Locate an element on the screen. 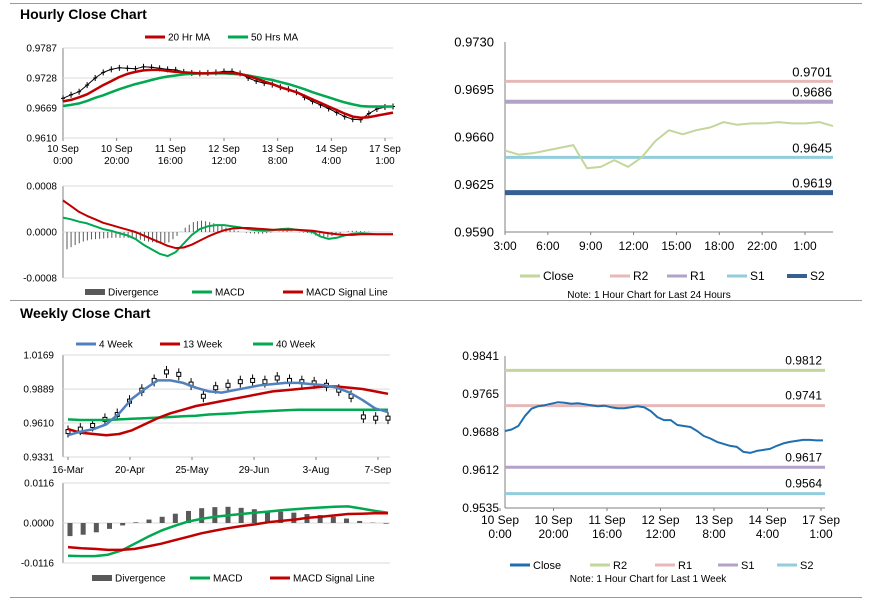 The width and height of the screenshot is (873, 601). hourly-price-x-tick-label: 13 Sep is located at coordinates (278, 149).